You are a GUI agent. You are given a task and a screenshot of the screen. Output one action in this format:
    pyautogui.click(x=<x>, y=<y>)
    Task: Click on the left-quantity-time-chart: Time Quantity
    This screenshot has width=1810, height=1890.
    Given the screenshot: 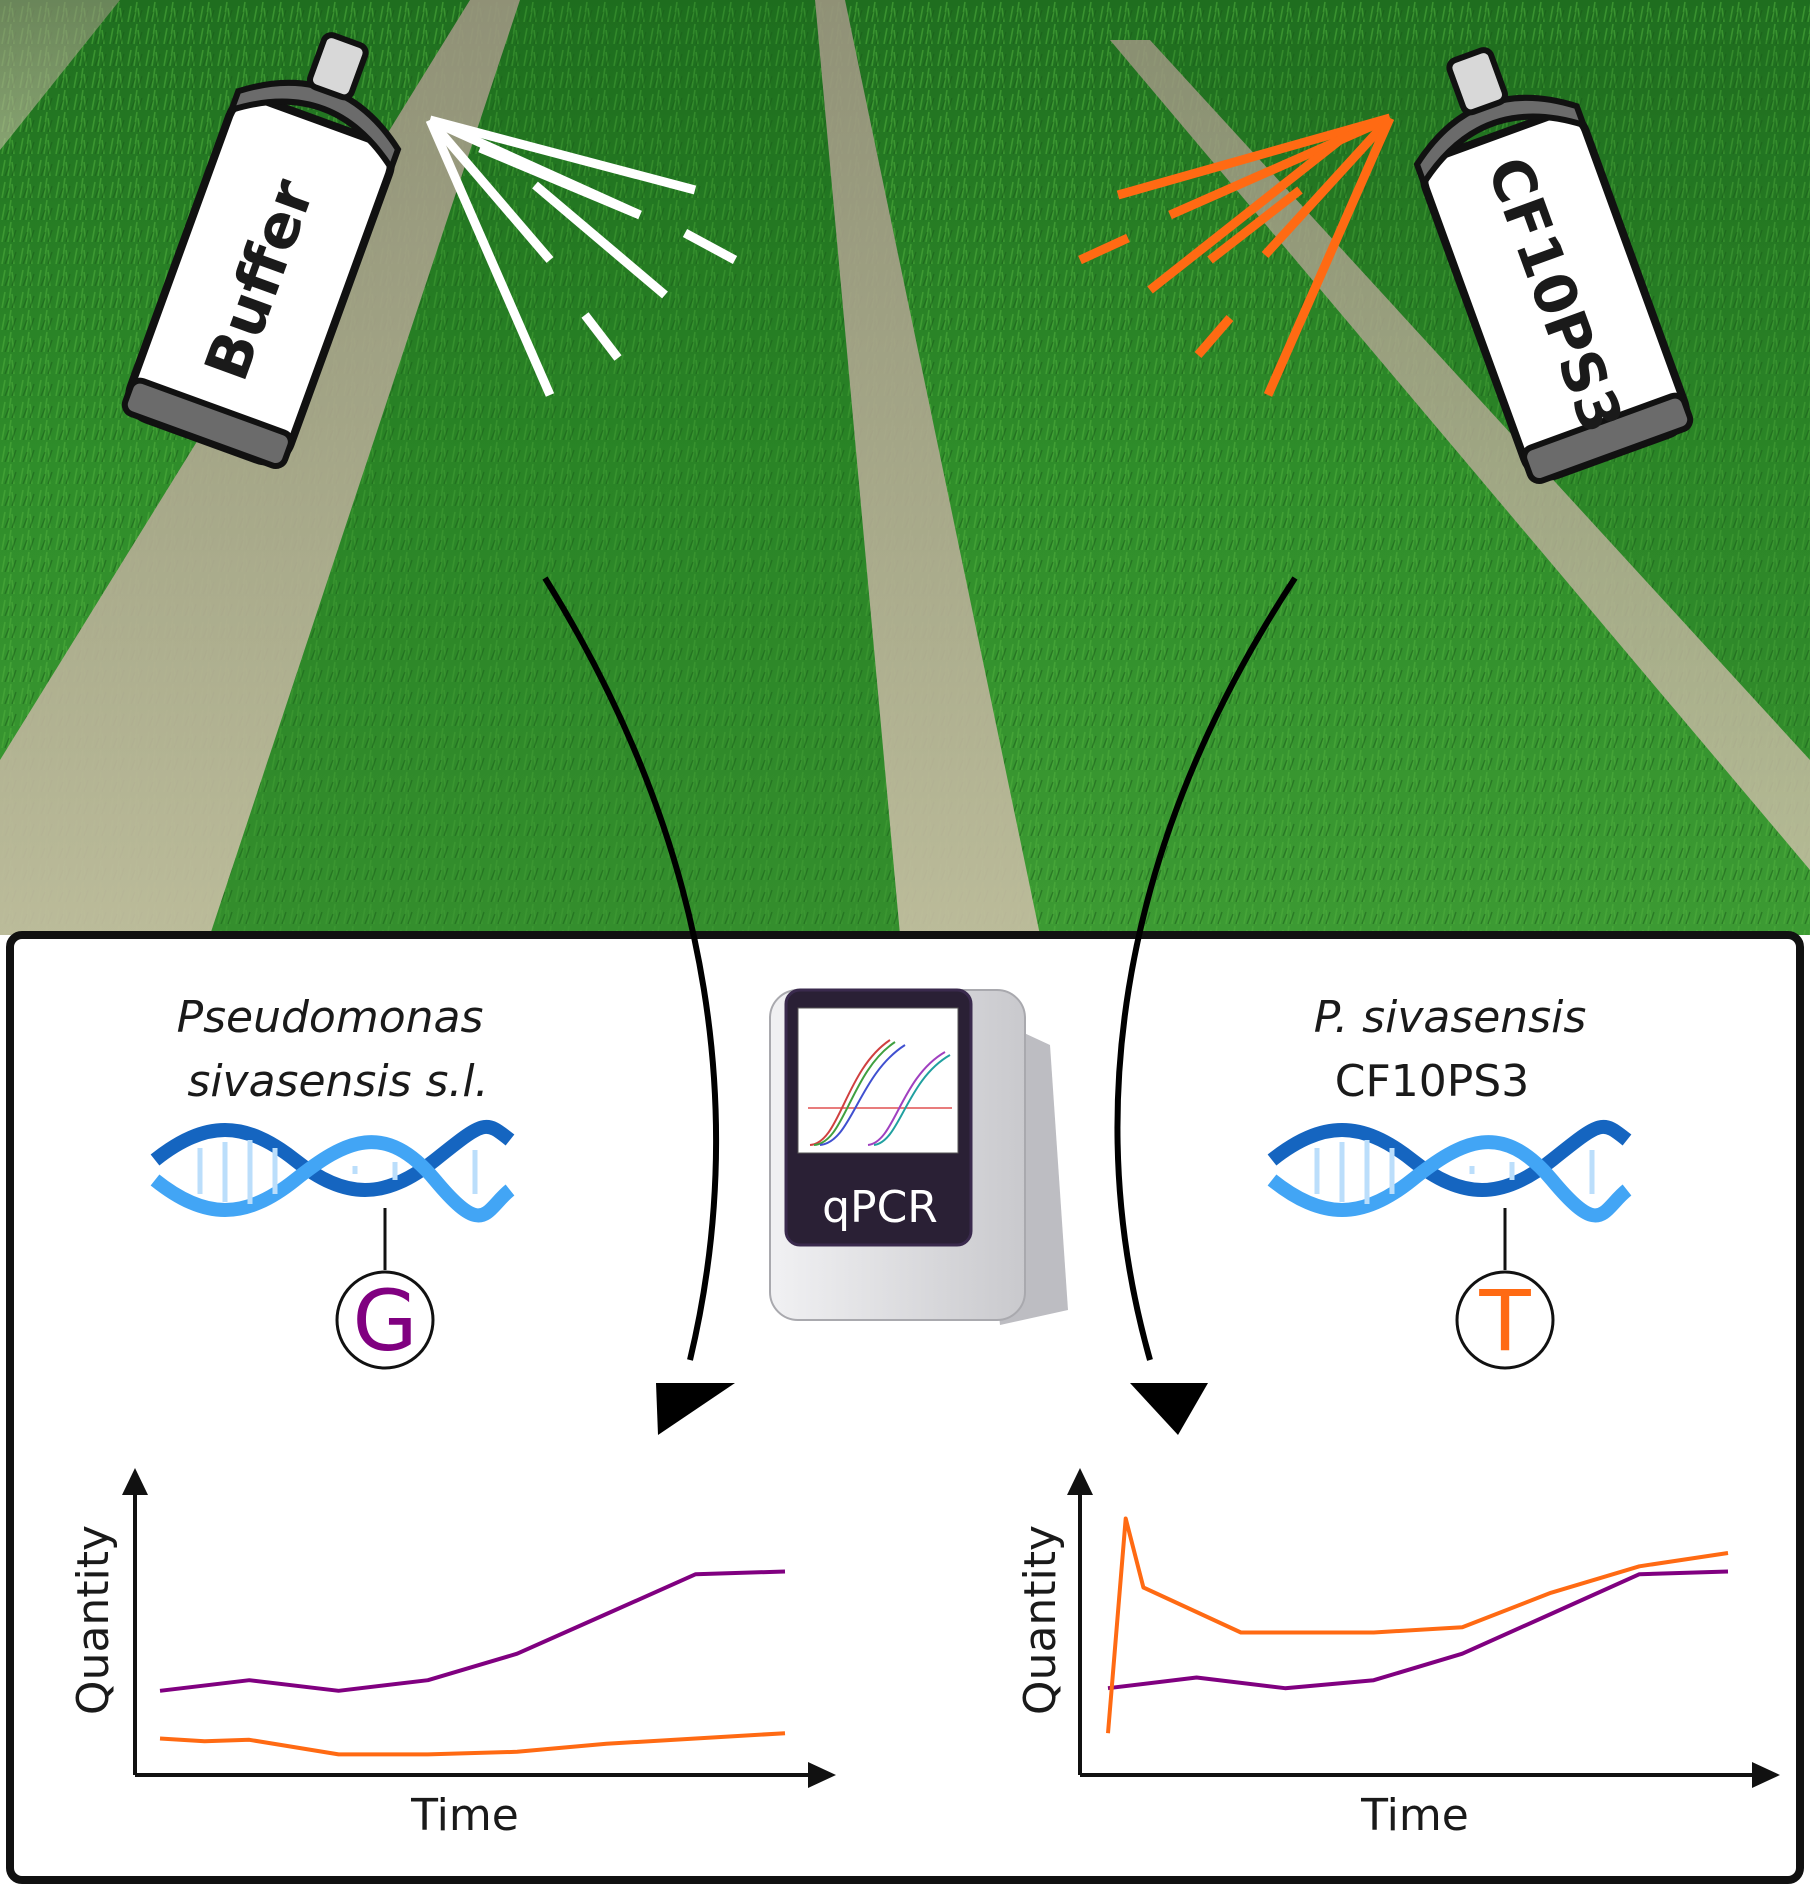 What is the action you would take?
    pyautogui.click(x=452, y=1654)
    